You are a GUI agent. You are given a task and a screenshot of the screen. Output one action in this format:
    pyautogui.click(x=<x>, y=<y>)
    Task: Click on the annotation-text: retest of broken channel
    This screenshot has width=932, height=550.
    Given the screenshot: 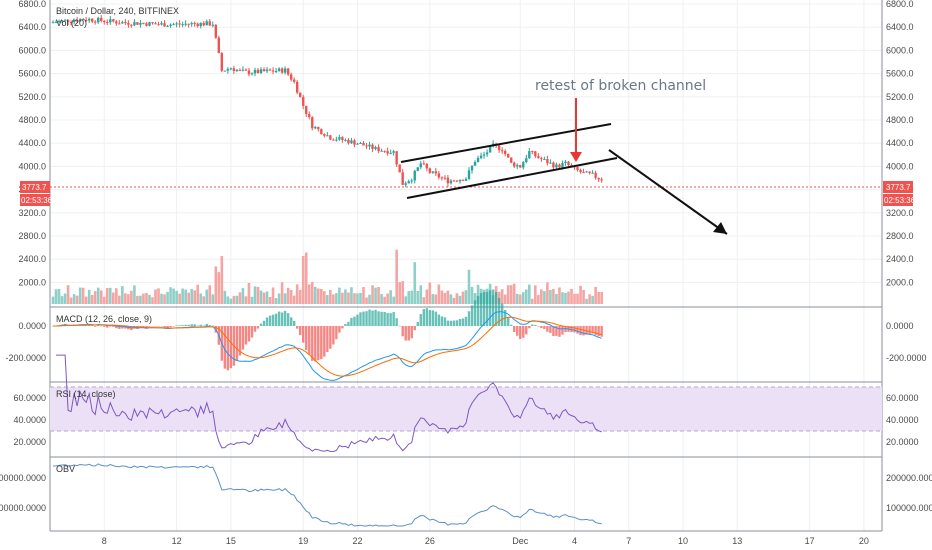 What is the action you would take?
    pyautogui.click(x=620, y=86)
    